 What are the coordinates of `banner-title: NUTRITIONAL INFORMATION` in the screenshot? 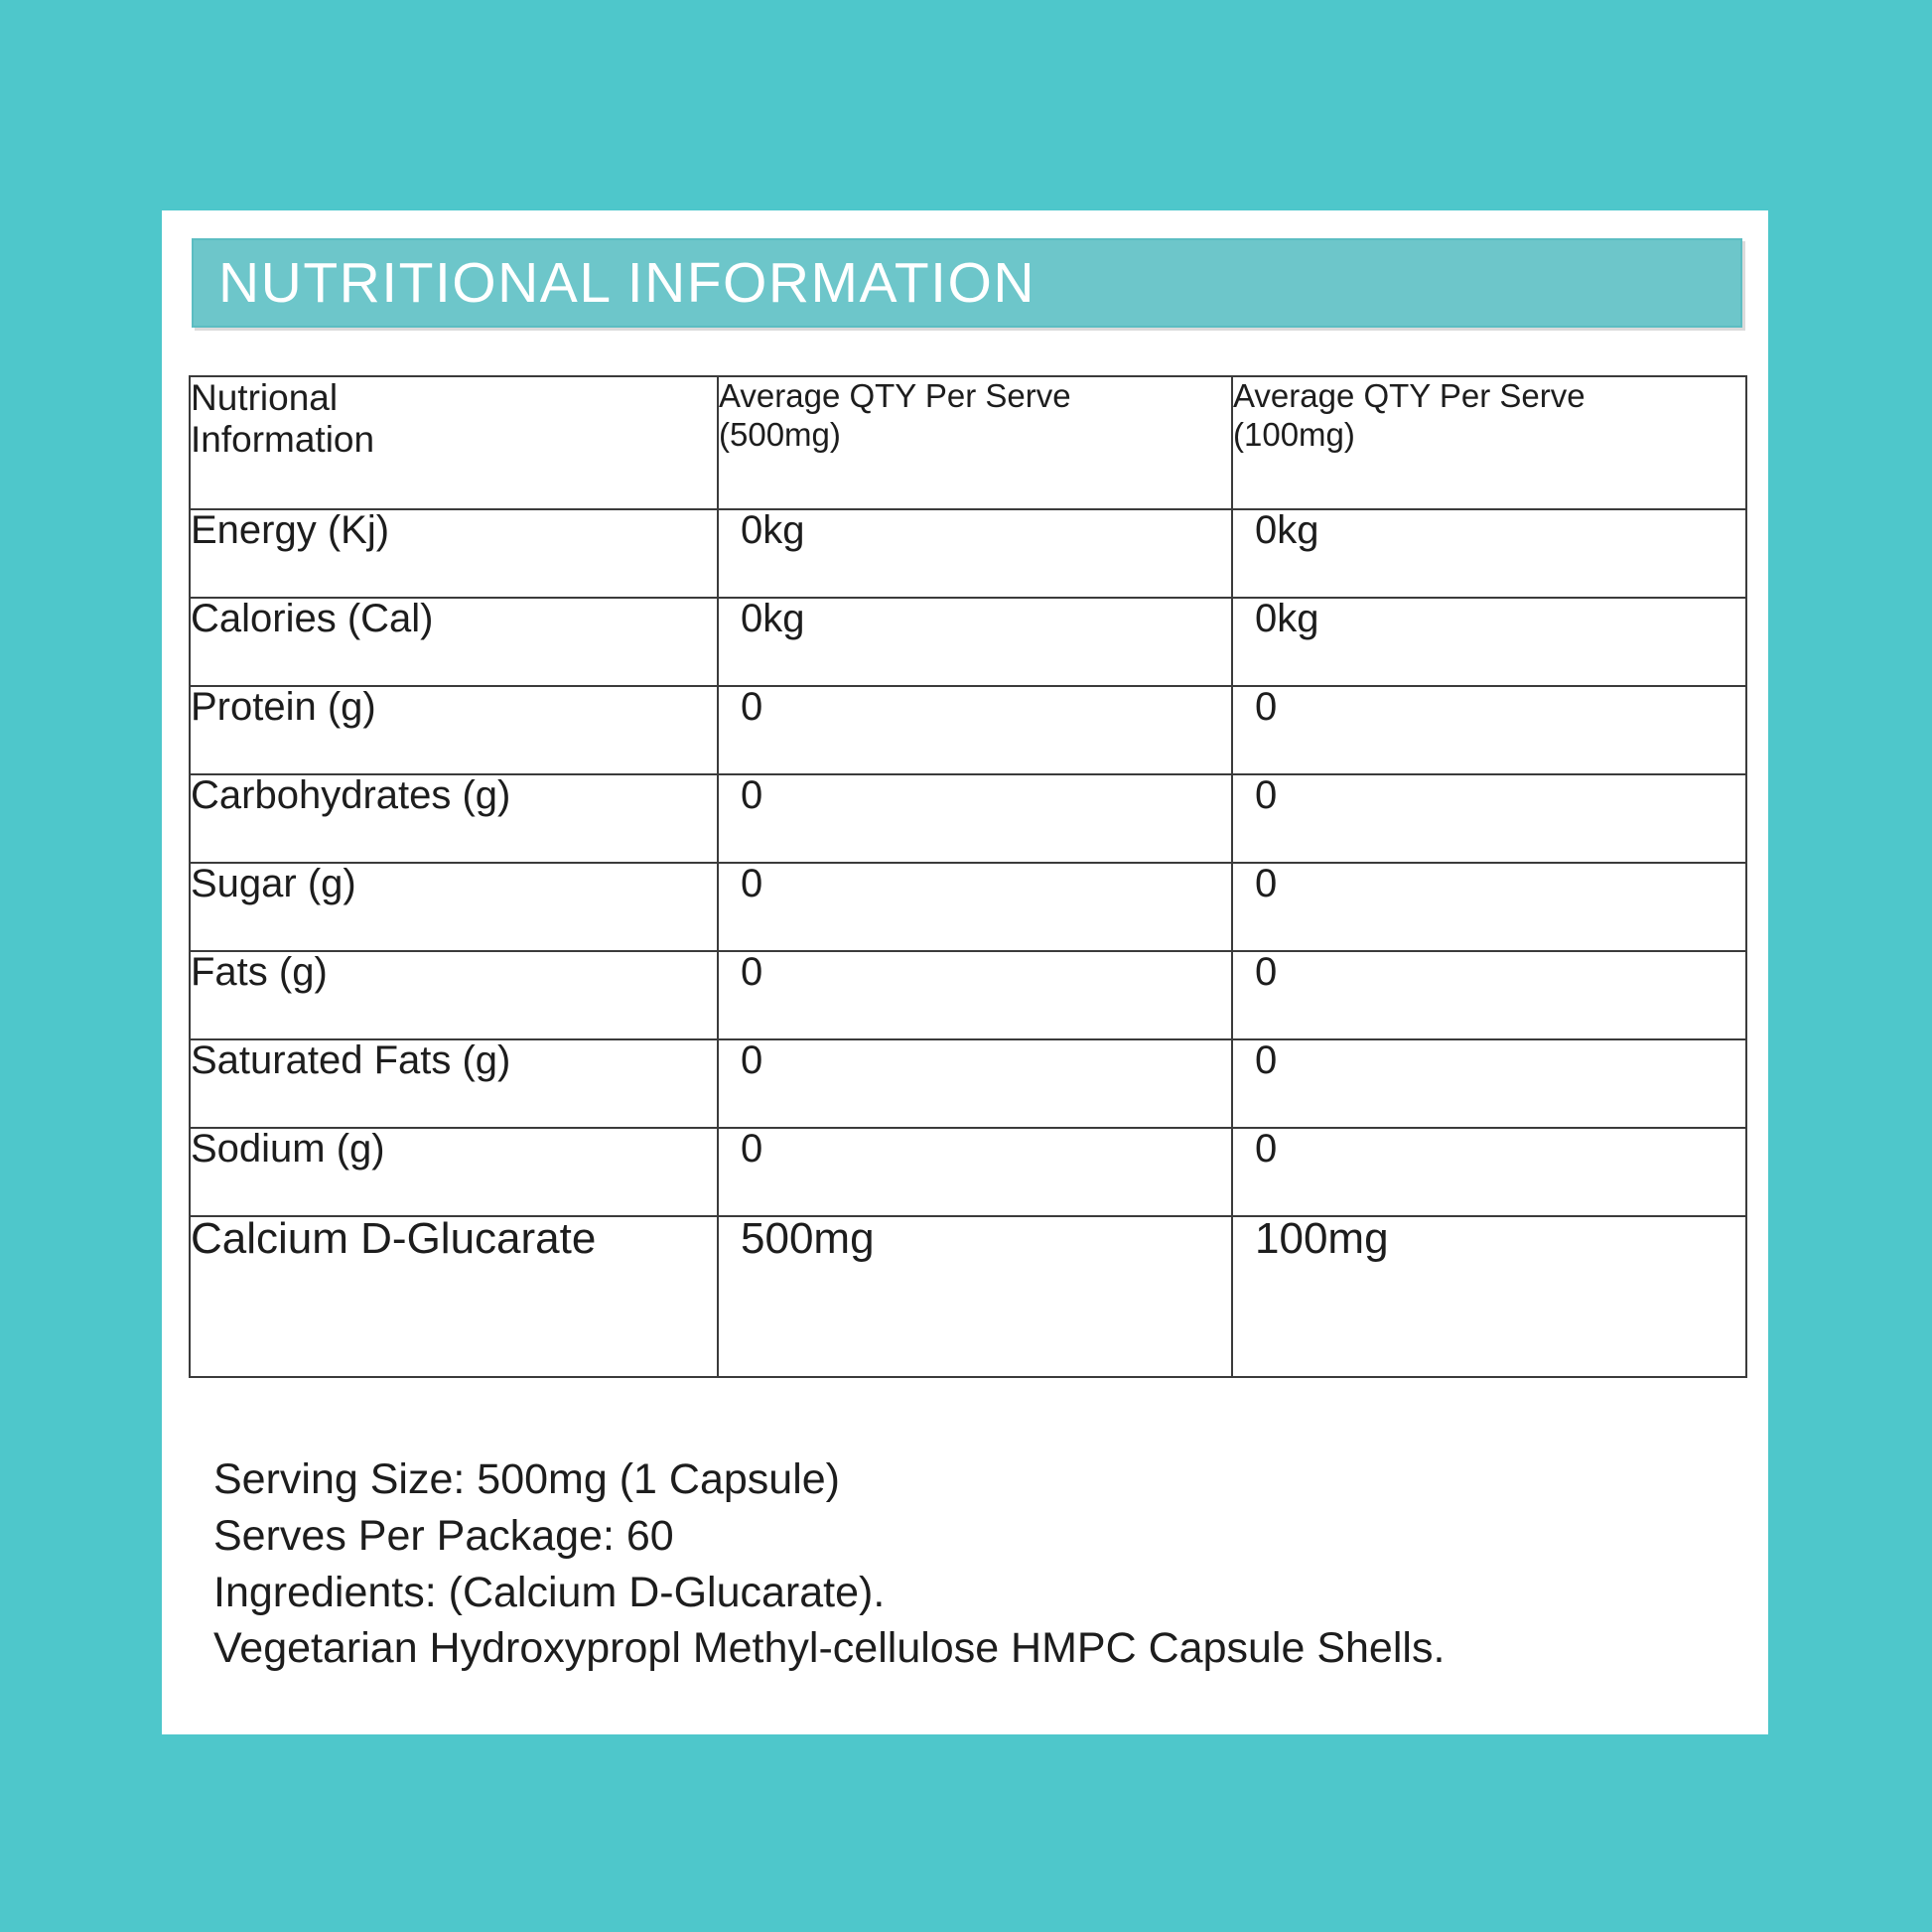 It's located at (626, 282).